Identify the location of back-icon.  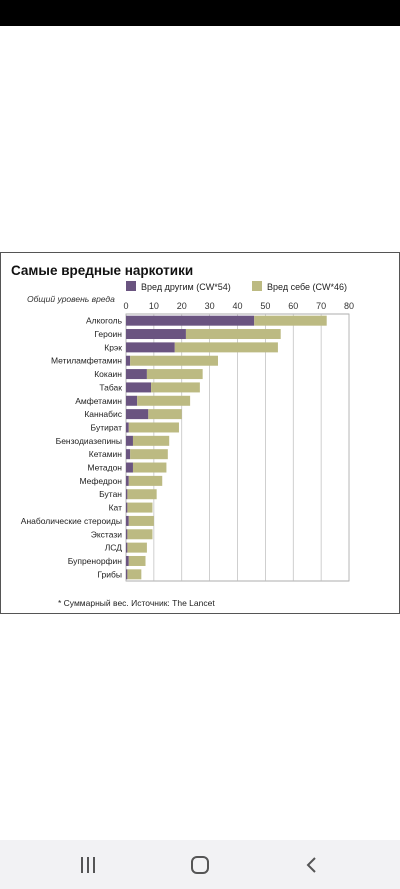
(311, 865).